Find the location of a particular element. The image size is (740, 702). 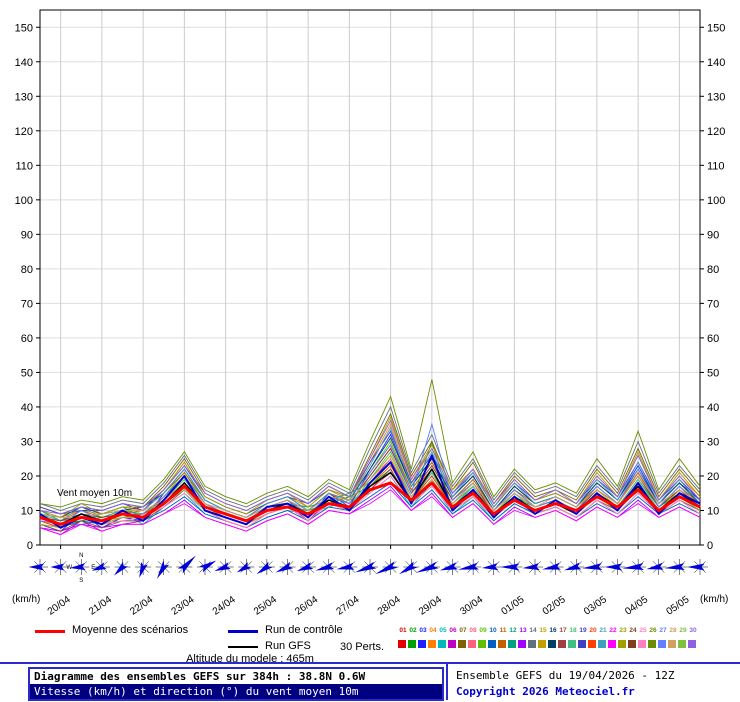

x-axis-date-label: 27/04 is located at coordinates (348, 606).